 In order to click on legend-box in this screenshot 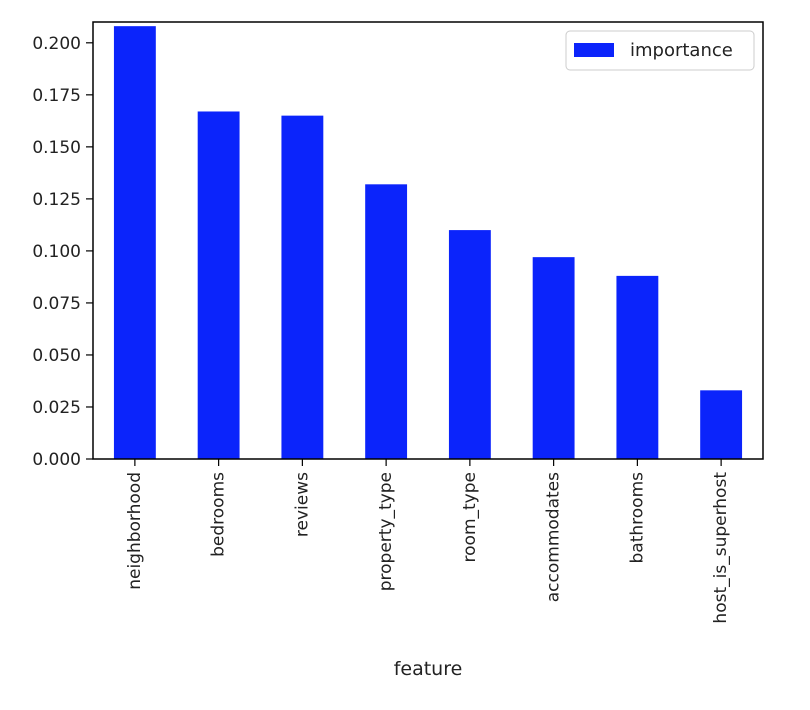, I will do `click(660, 50)`.